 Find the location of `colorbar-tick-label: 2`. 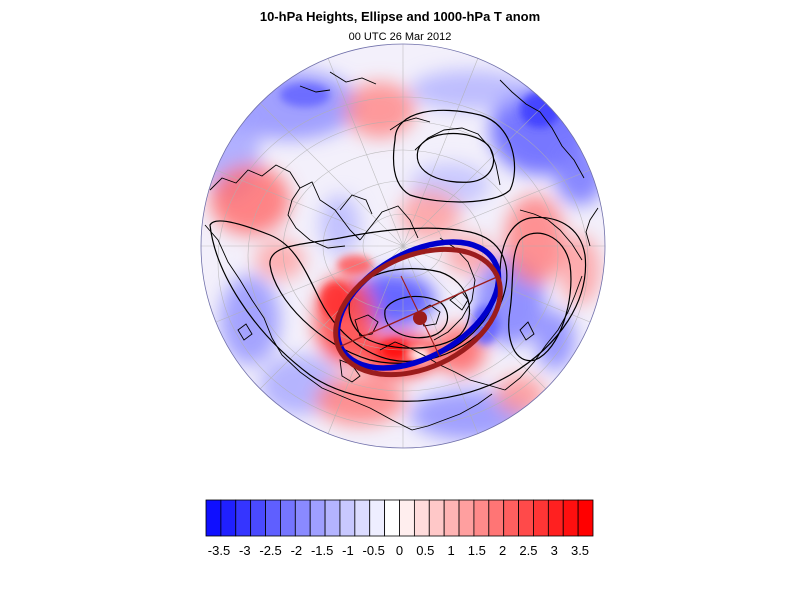

colorbar-tick-label: 2 is located at coordinates (503, 550).